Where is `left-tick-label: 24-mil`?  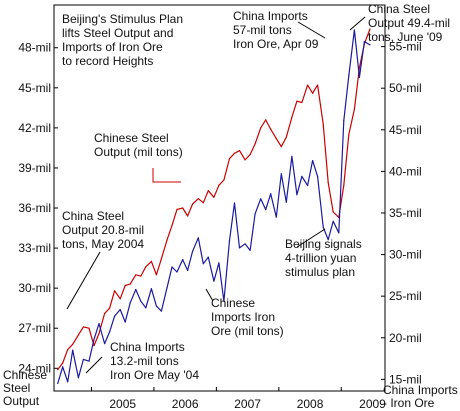 left-tick-label: 24-mil is located at coordinates (34, 368).